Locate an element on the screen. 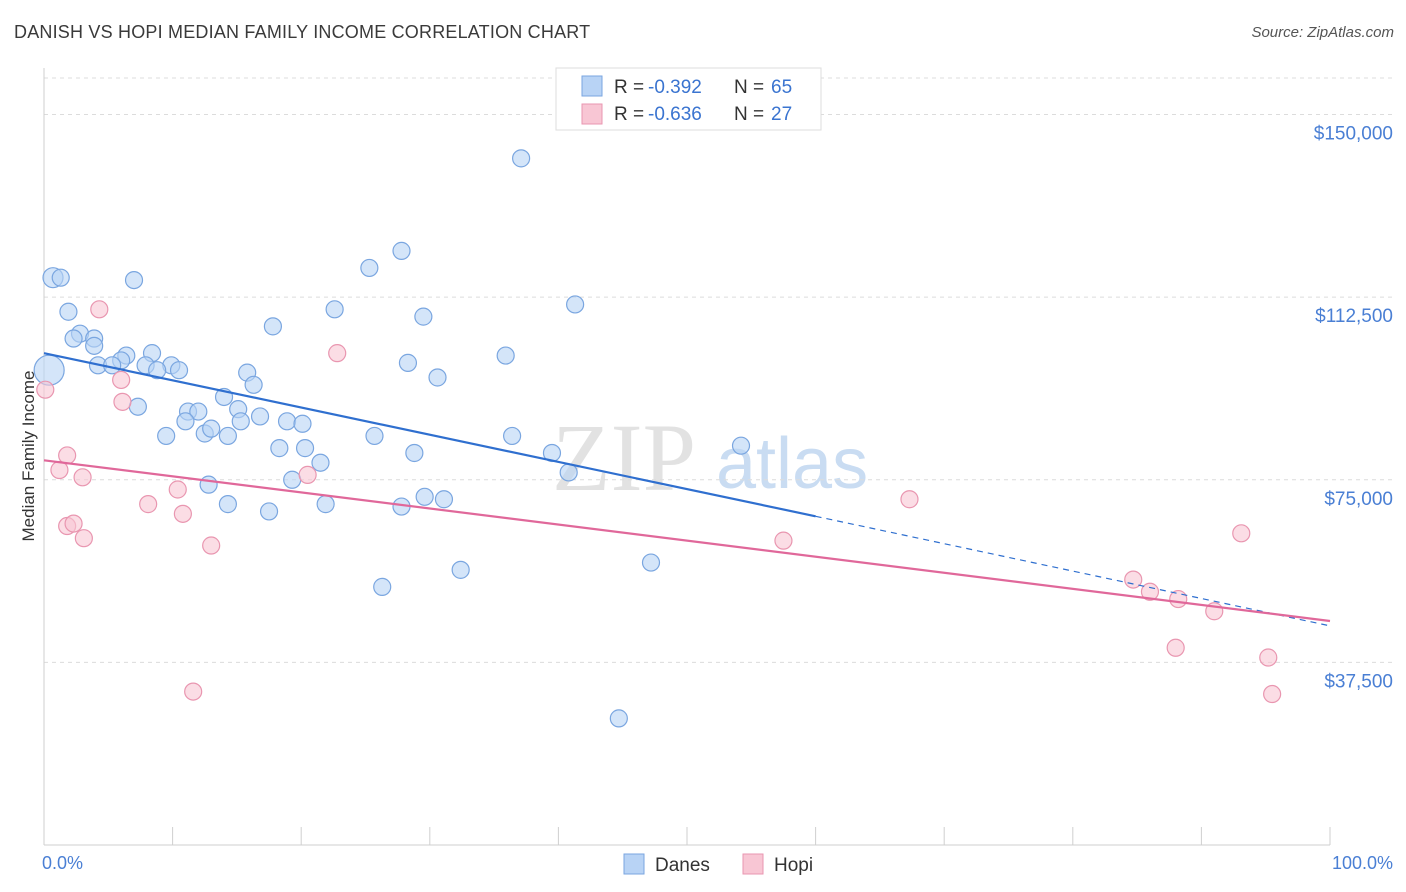 The image size is (1406, 892). x-tick-label-max: 100.0% is located at coordinates (1362, 863).